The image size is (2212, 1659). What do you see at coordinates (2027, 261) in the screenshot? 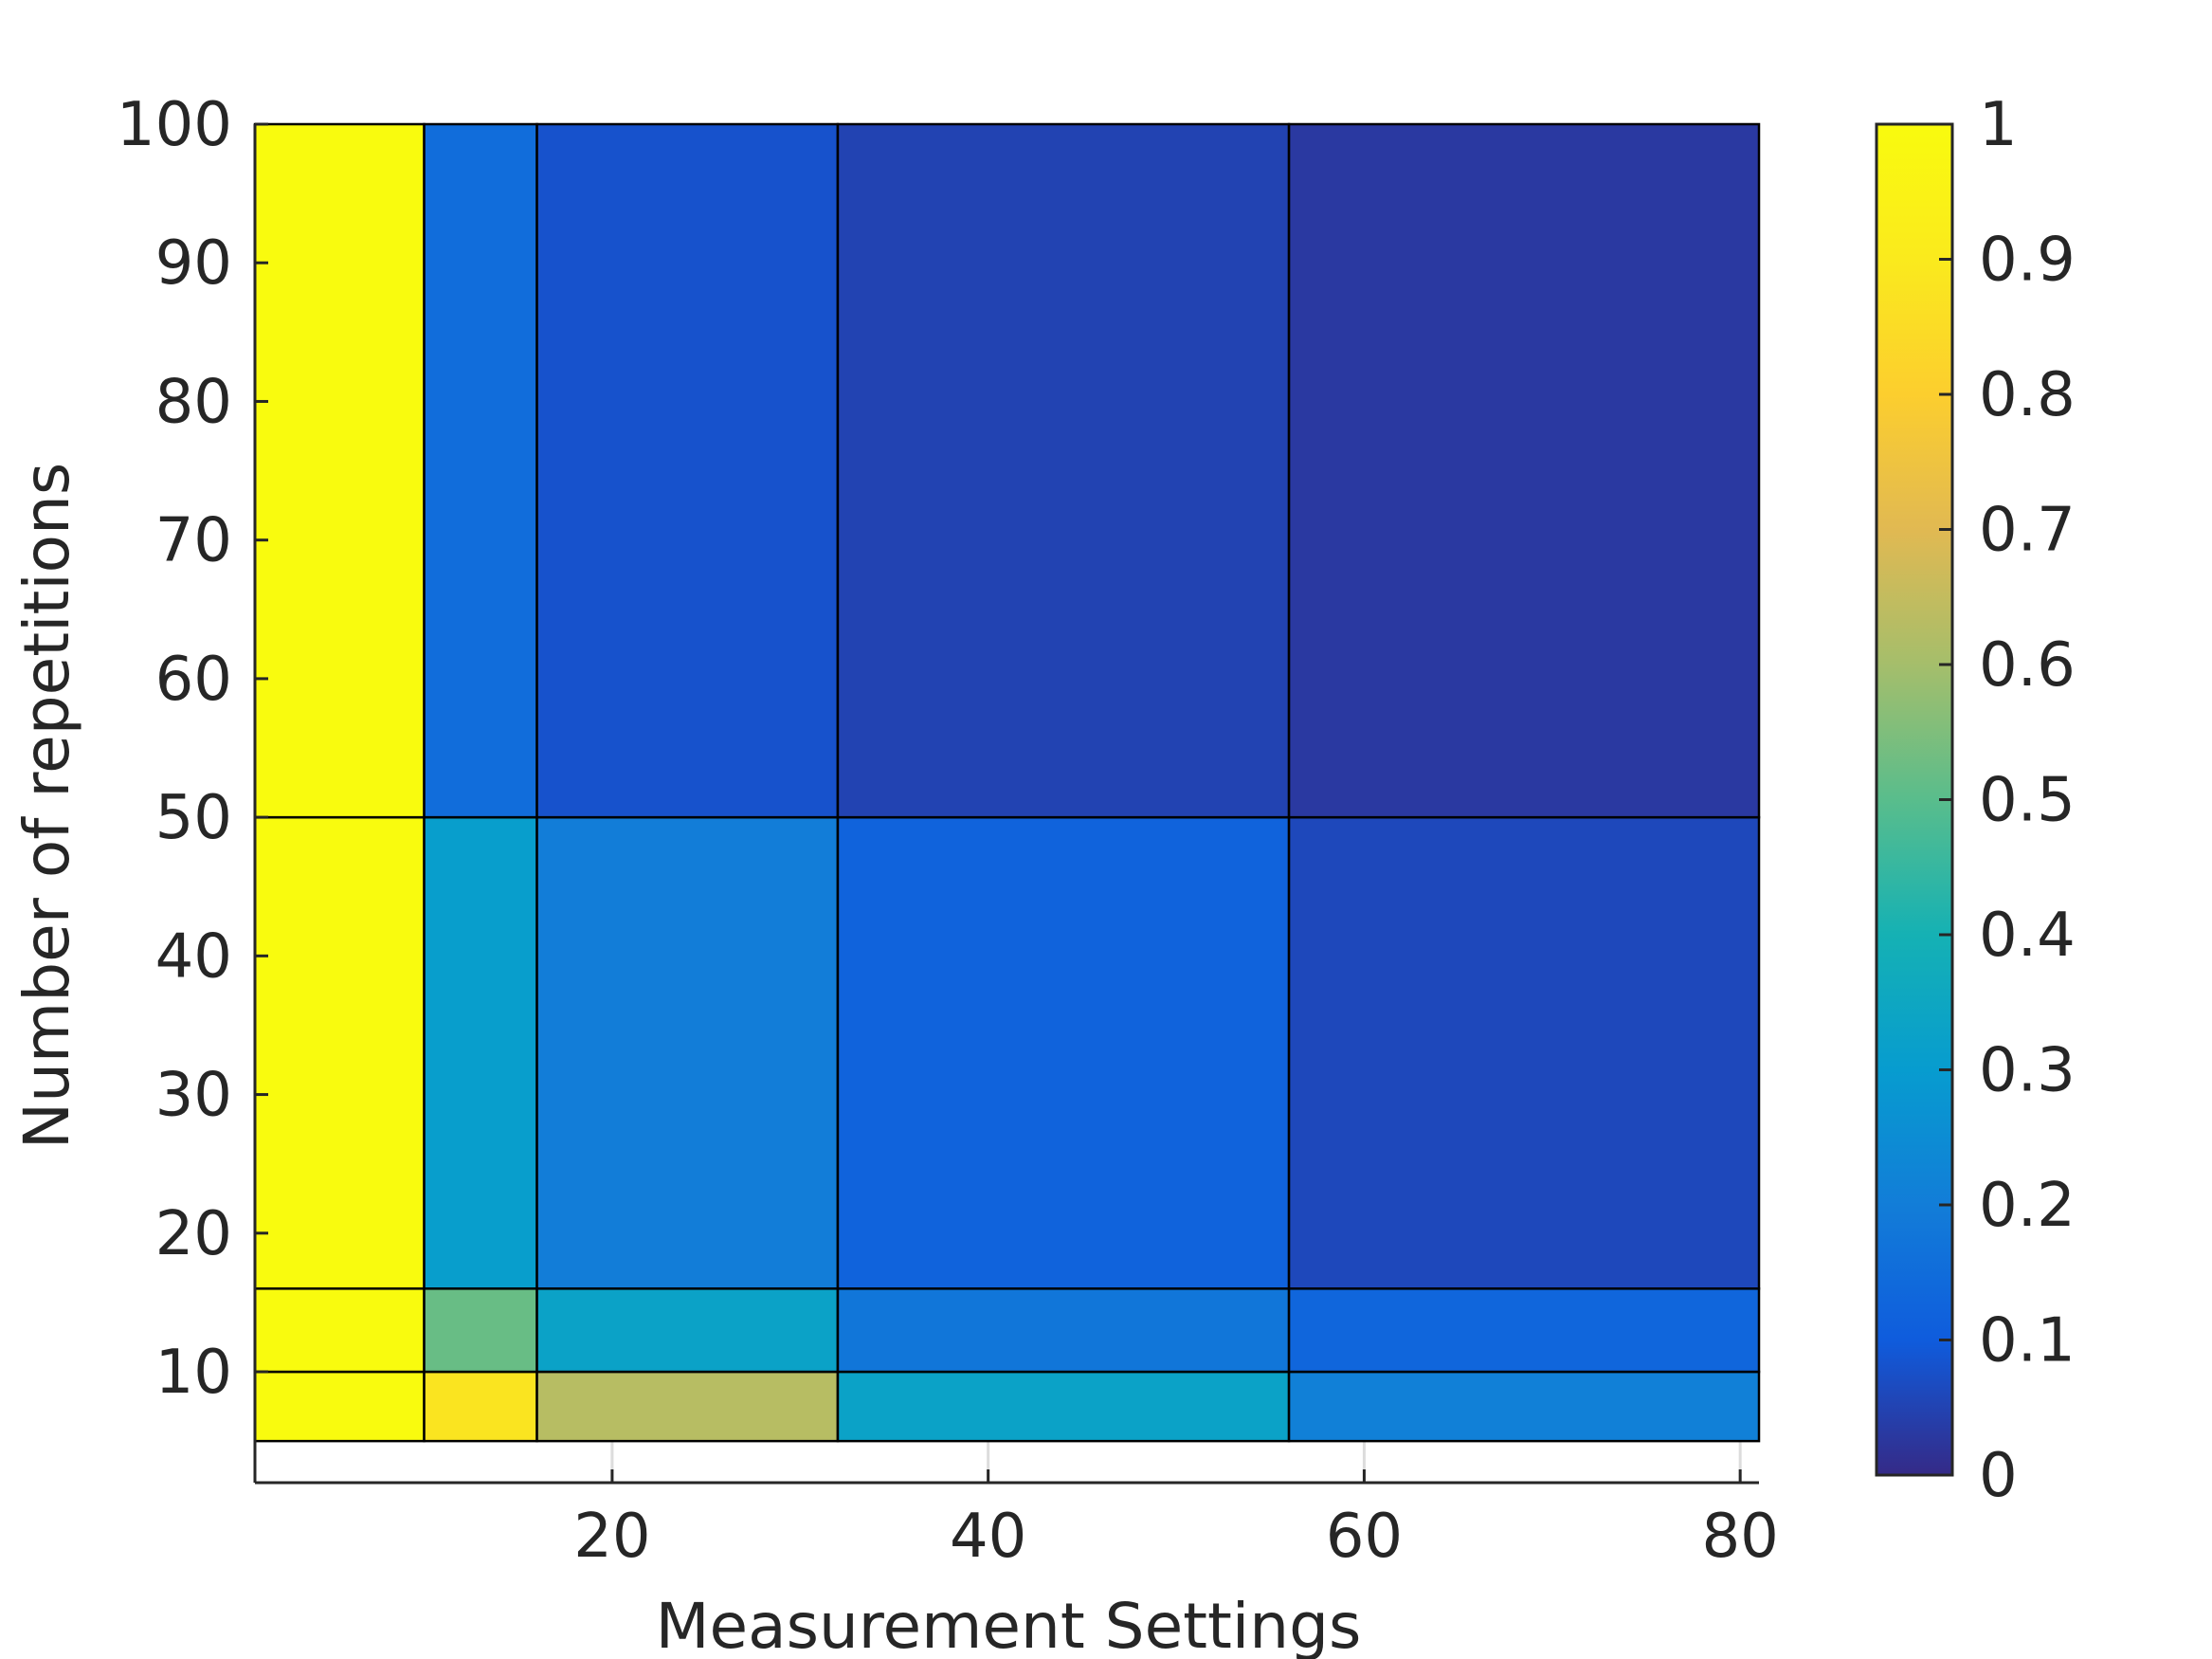
I see `colorbar-tick-label: 0.9` at bounding box center [2027, 261].